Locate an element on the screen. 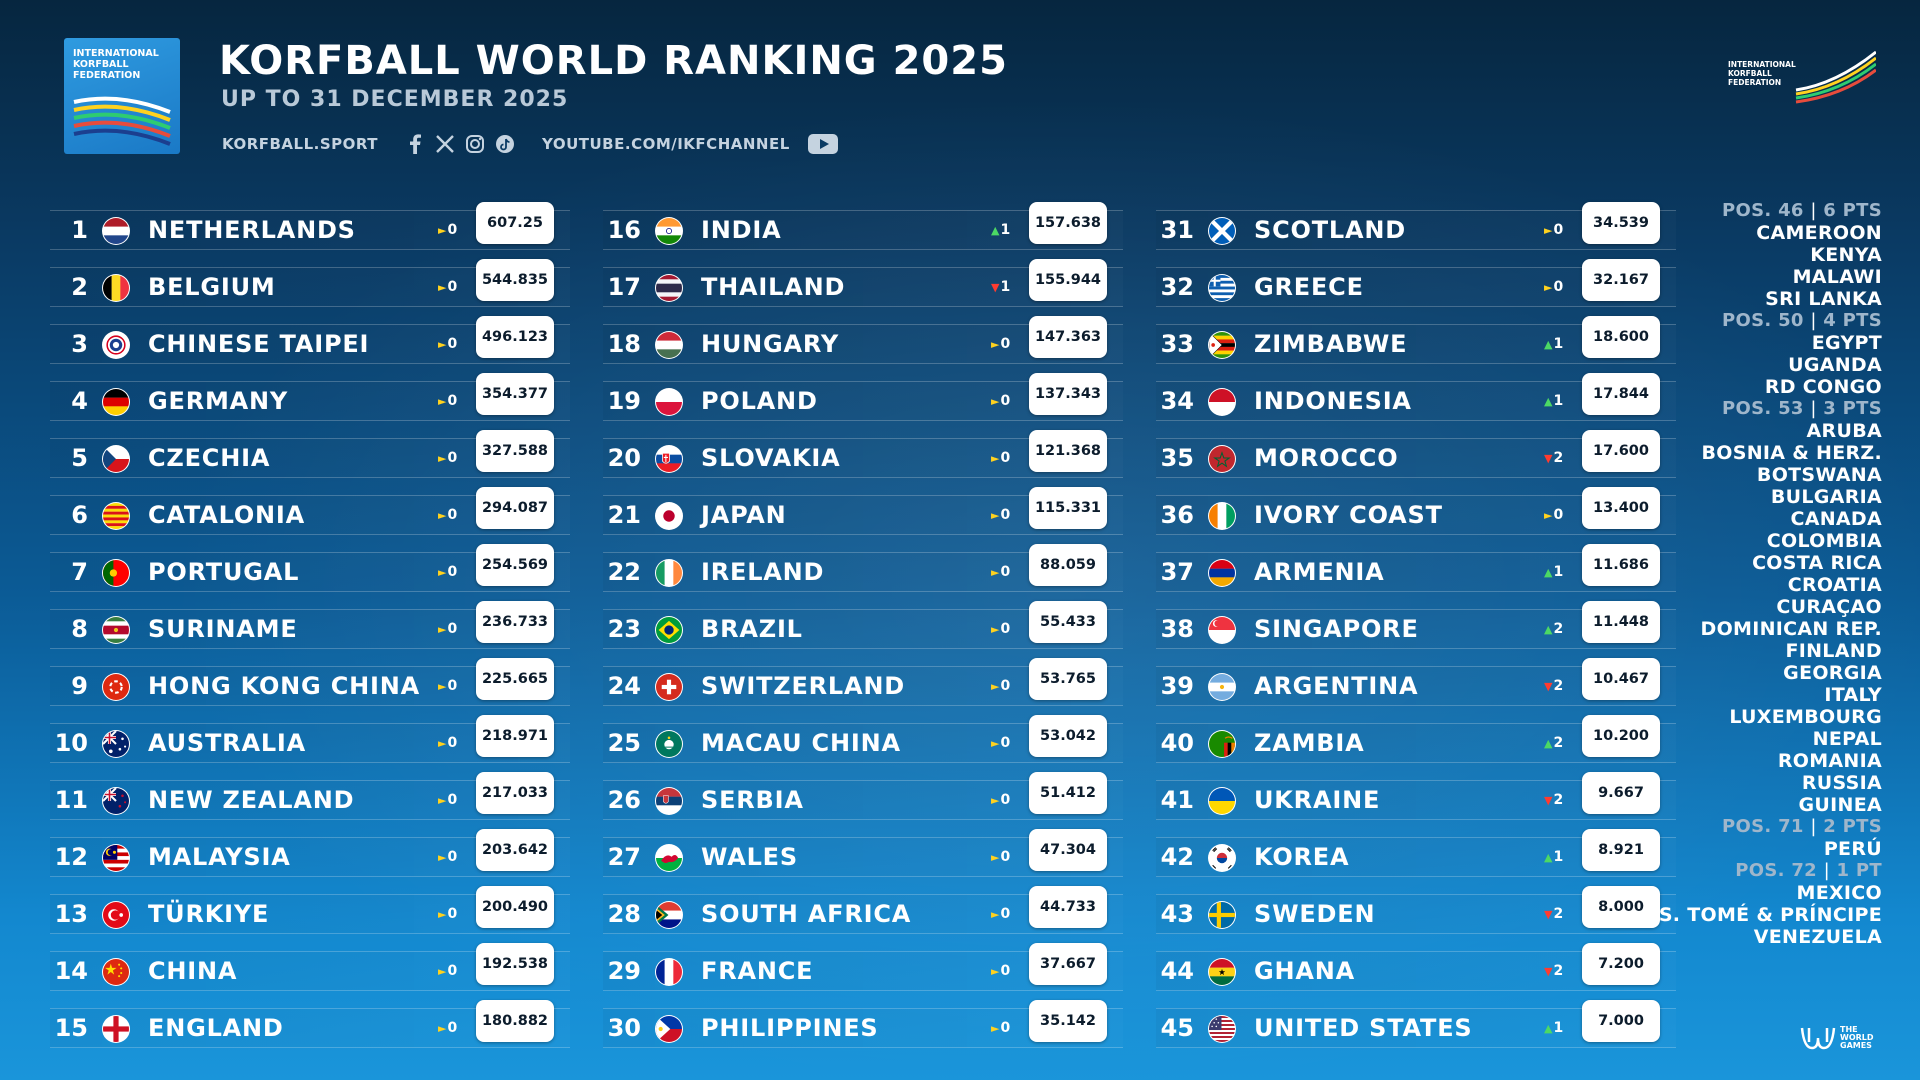 Image resolution: width=1920 pixels, height=1080 pixels. rank-position: 30 is located at coordinates (624, 1028).